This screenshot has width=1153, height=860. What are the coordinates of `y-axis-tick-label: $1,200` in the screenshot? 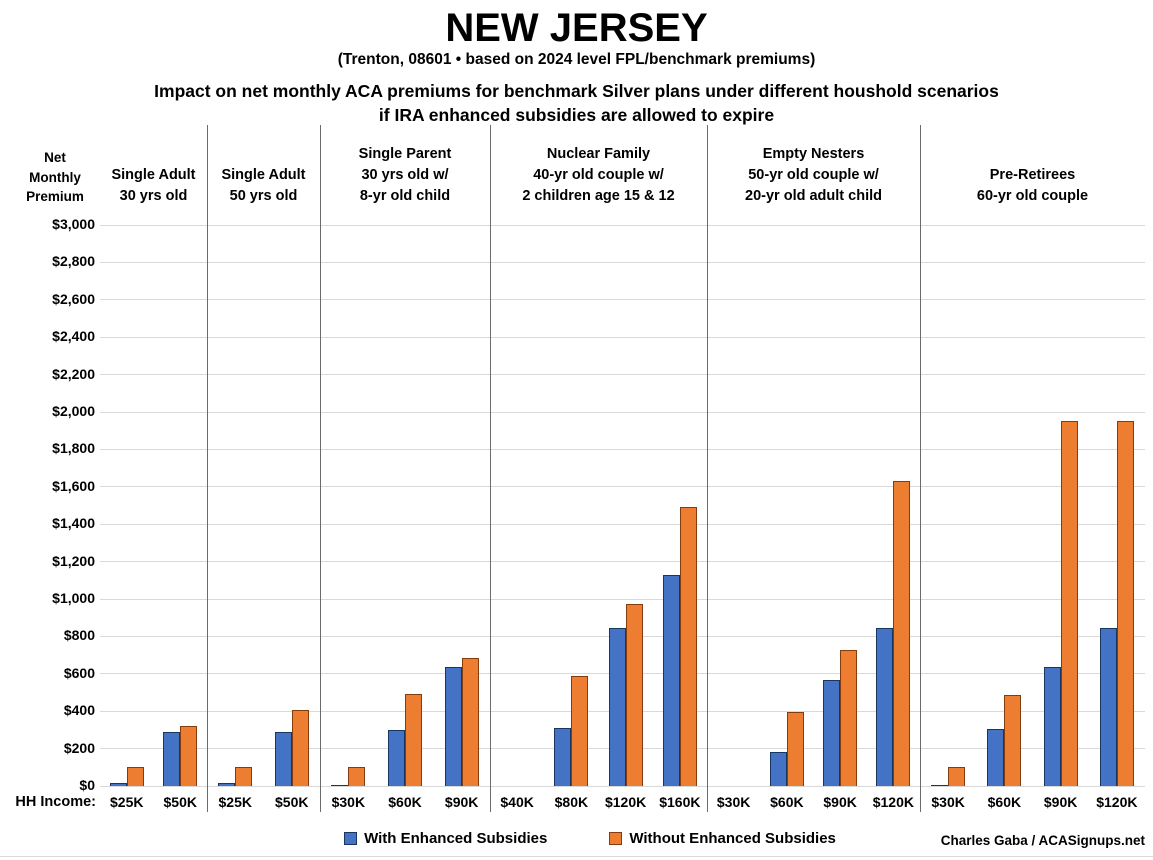 It's located at (73, 560).